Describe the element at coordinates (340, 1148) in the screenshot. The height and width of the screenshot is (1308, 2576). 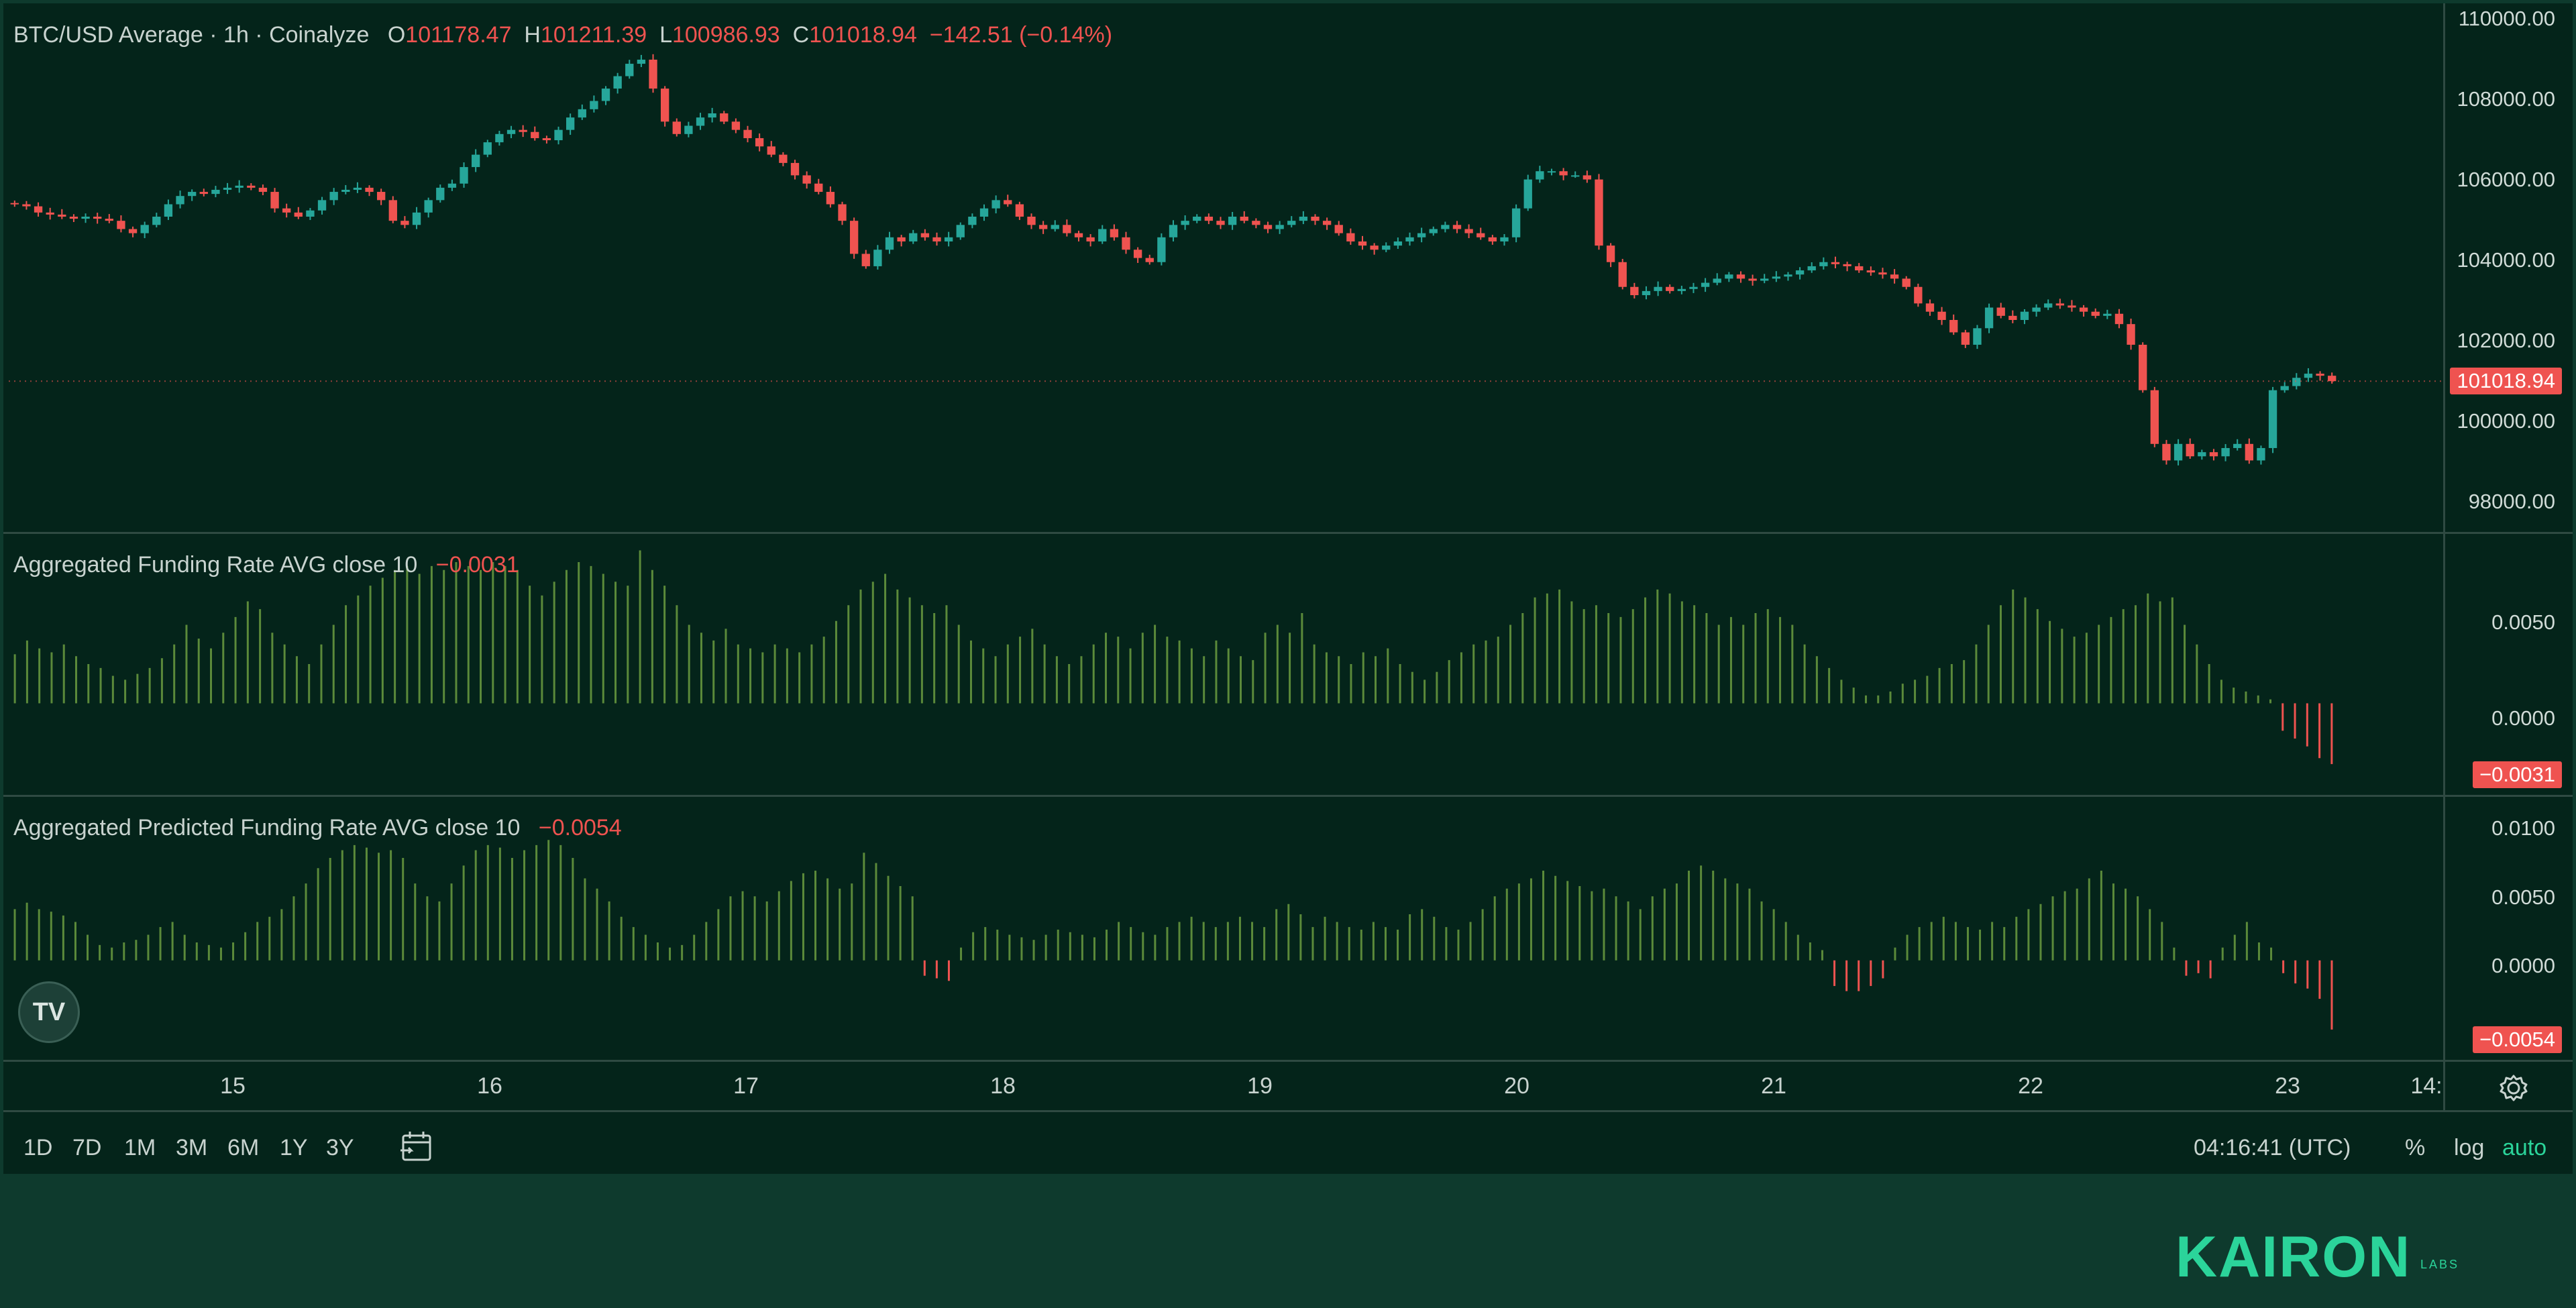
I see `timeframe-3y-button: 3Y` at that location.